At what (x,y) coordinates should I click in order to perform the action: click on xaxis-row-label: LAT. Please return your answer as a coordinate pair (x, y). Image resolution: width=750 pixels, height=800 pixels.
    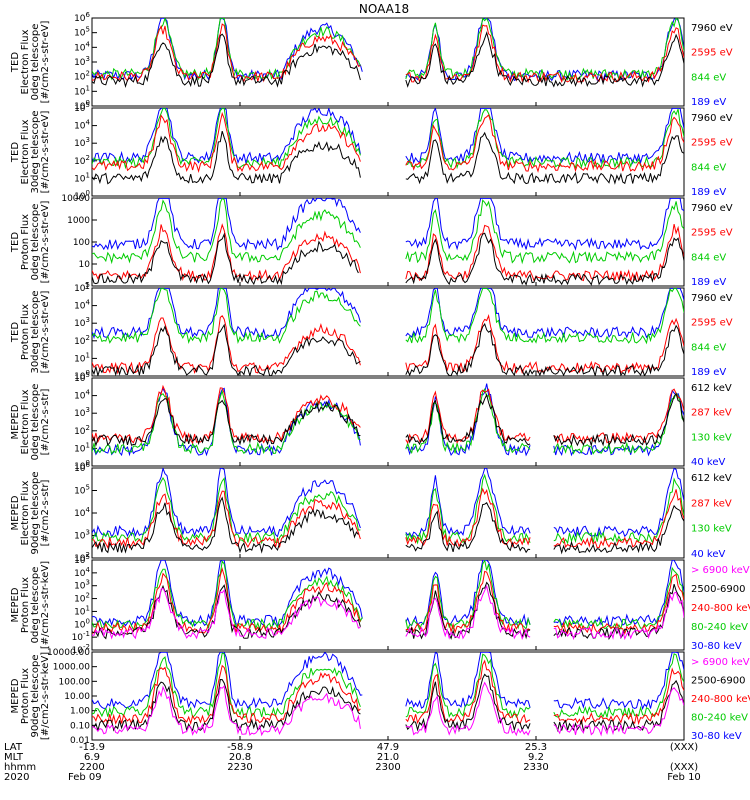
    Looking at the image, I should click on (13, 747).